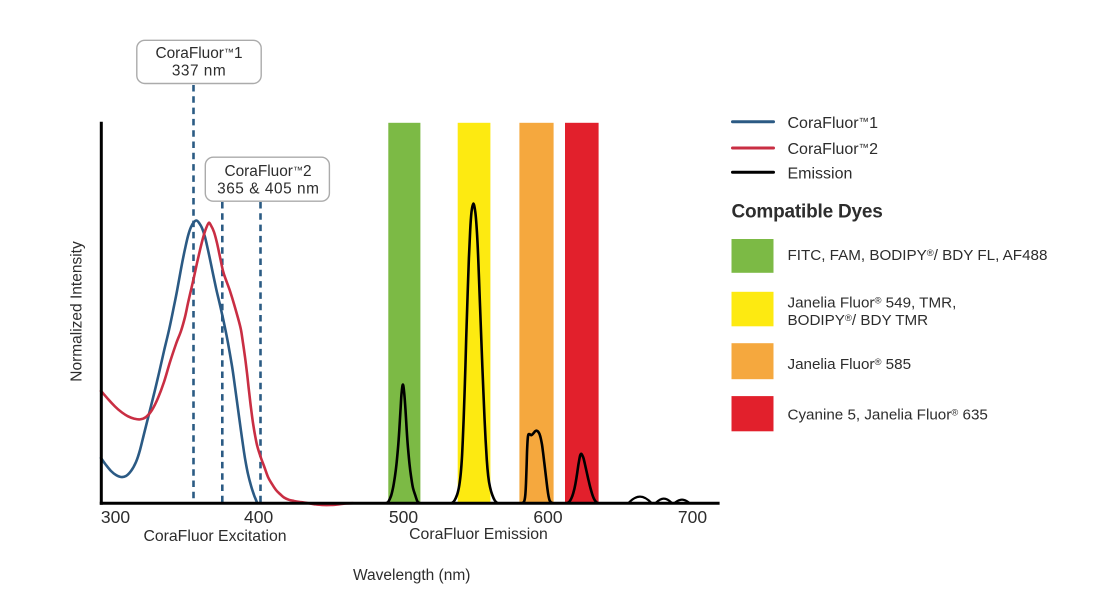 The image size is (1110, 612). What do you see at coordinates (820, 174) in the screenshot?
I see `svg-text: Emission` at bounding box center [820, 174].